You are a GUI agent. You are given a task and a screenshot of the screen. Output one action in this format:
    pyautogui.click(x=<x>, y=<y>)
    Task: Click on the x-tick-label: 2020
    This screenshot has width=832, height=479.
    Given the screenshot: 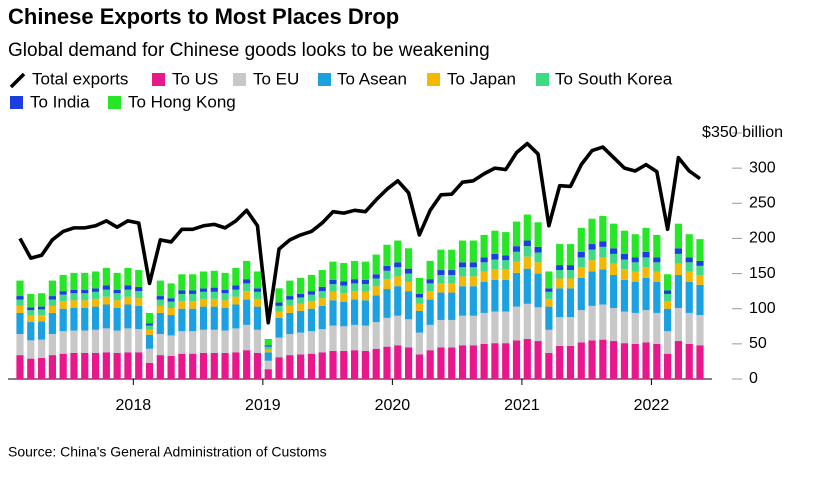 What is the action you would take?
    pyautogui.click(x=393, y=405)
    